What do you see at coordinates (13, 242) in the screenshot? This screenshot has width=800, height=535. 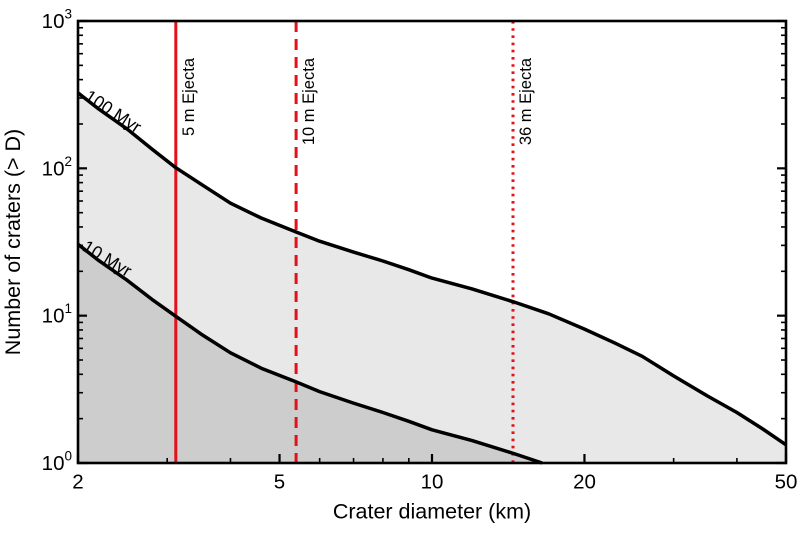 I see `y-axis-title: Number of craters (> D)` at bounding box center [13, 242].